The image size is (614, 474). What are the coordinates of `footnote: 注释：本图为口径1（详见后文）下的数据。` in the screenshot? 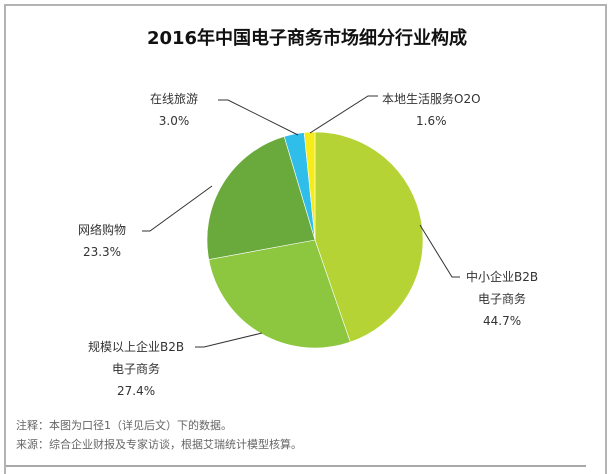 It's located at (124, 425).